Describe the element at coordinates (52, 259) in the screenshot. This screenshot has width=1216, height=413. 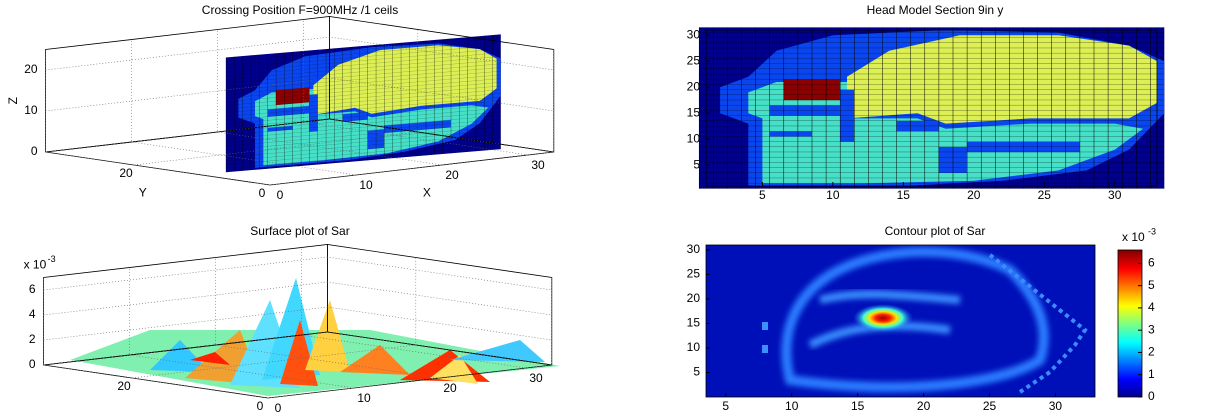
I see `axis-exponent: -3` at that location.